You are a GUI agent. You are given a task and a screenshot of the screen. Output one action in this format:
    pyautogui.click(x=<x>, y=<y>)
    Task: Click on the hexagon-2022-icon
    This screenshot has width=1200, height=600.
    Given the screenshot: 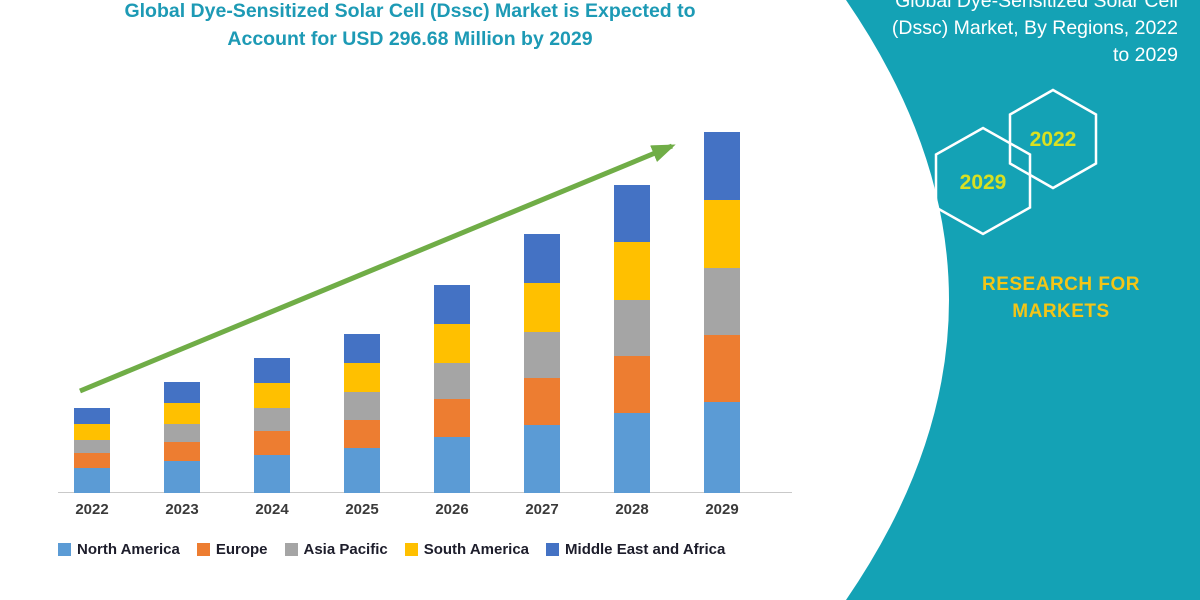 What is the action you would take?
    pyautogui.click(x=1053, y=139)
    